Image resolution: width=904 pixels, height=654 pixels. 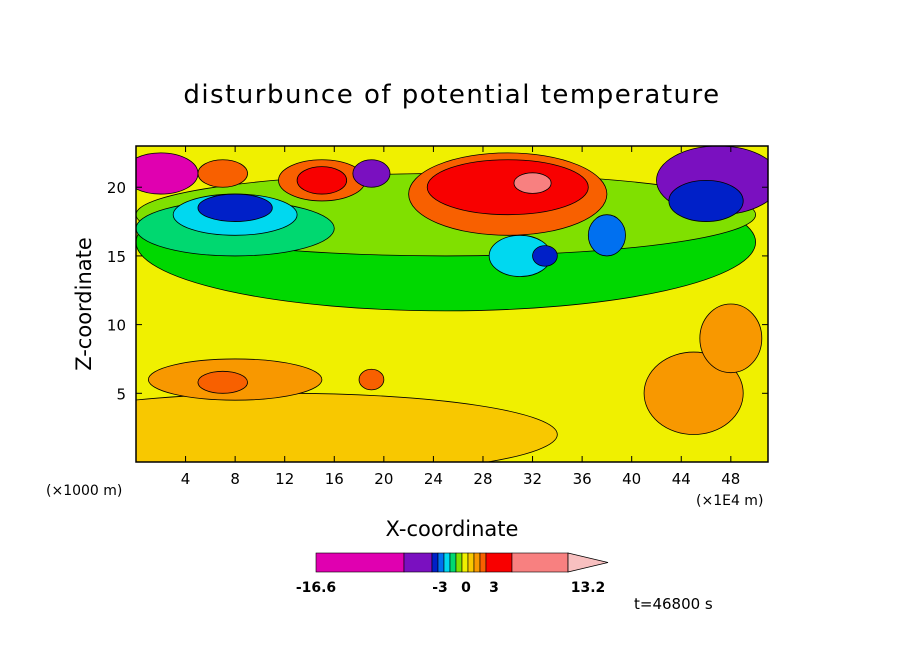 What do you see at coordinates (451, 95) in the screenshot?
I see `chart-title: disturbunce of potential temperature` at bounding box center [451, 95].